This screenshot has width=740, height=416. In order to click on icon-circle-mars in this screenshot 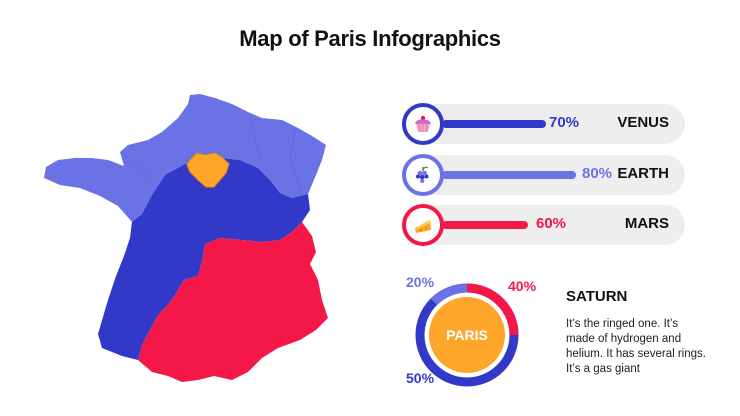, I will do `click(423, 225)`.